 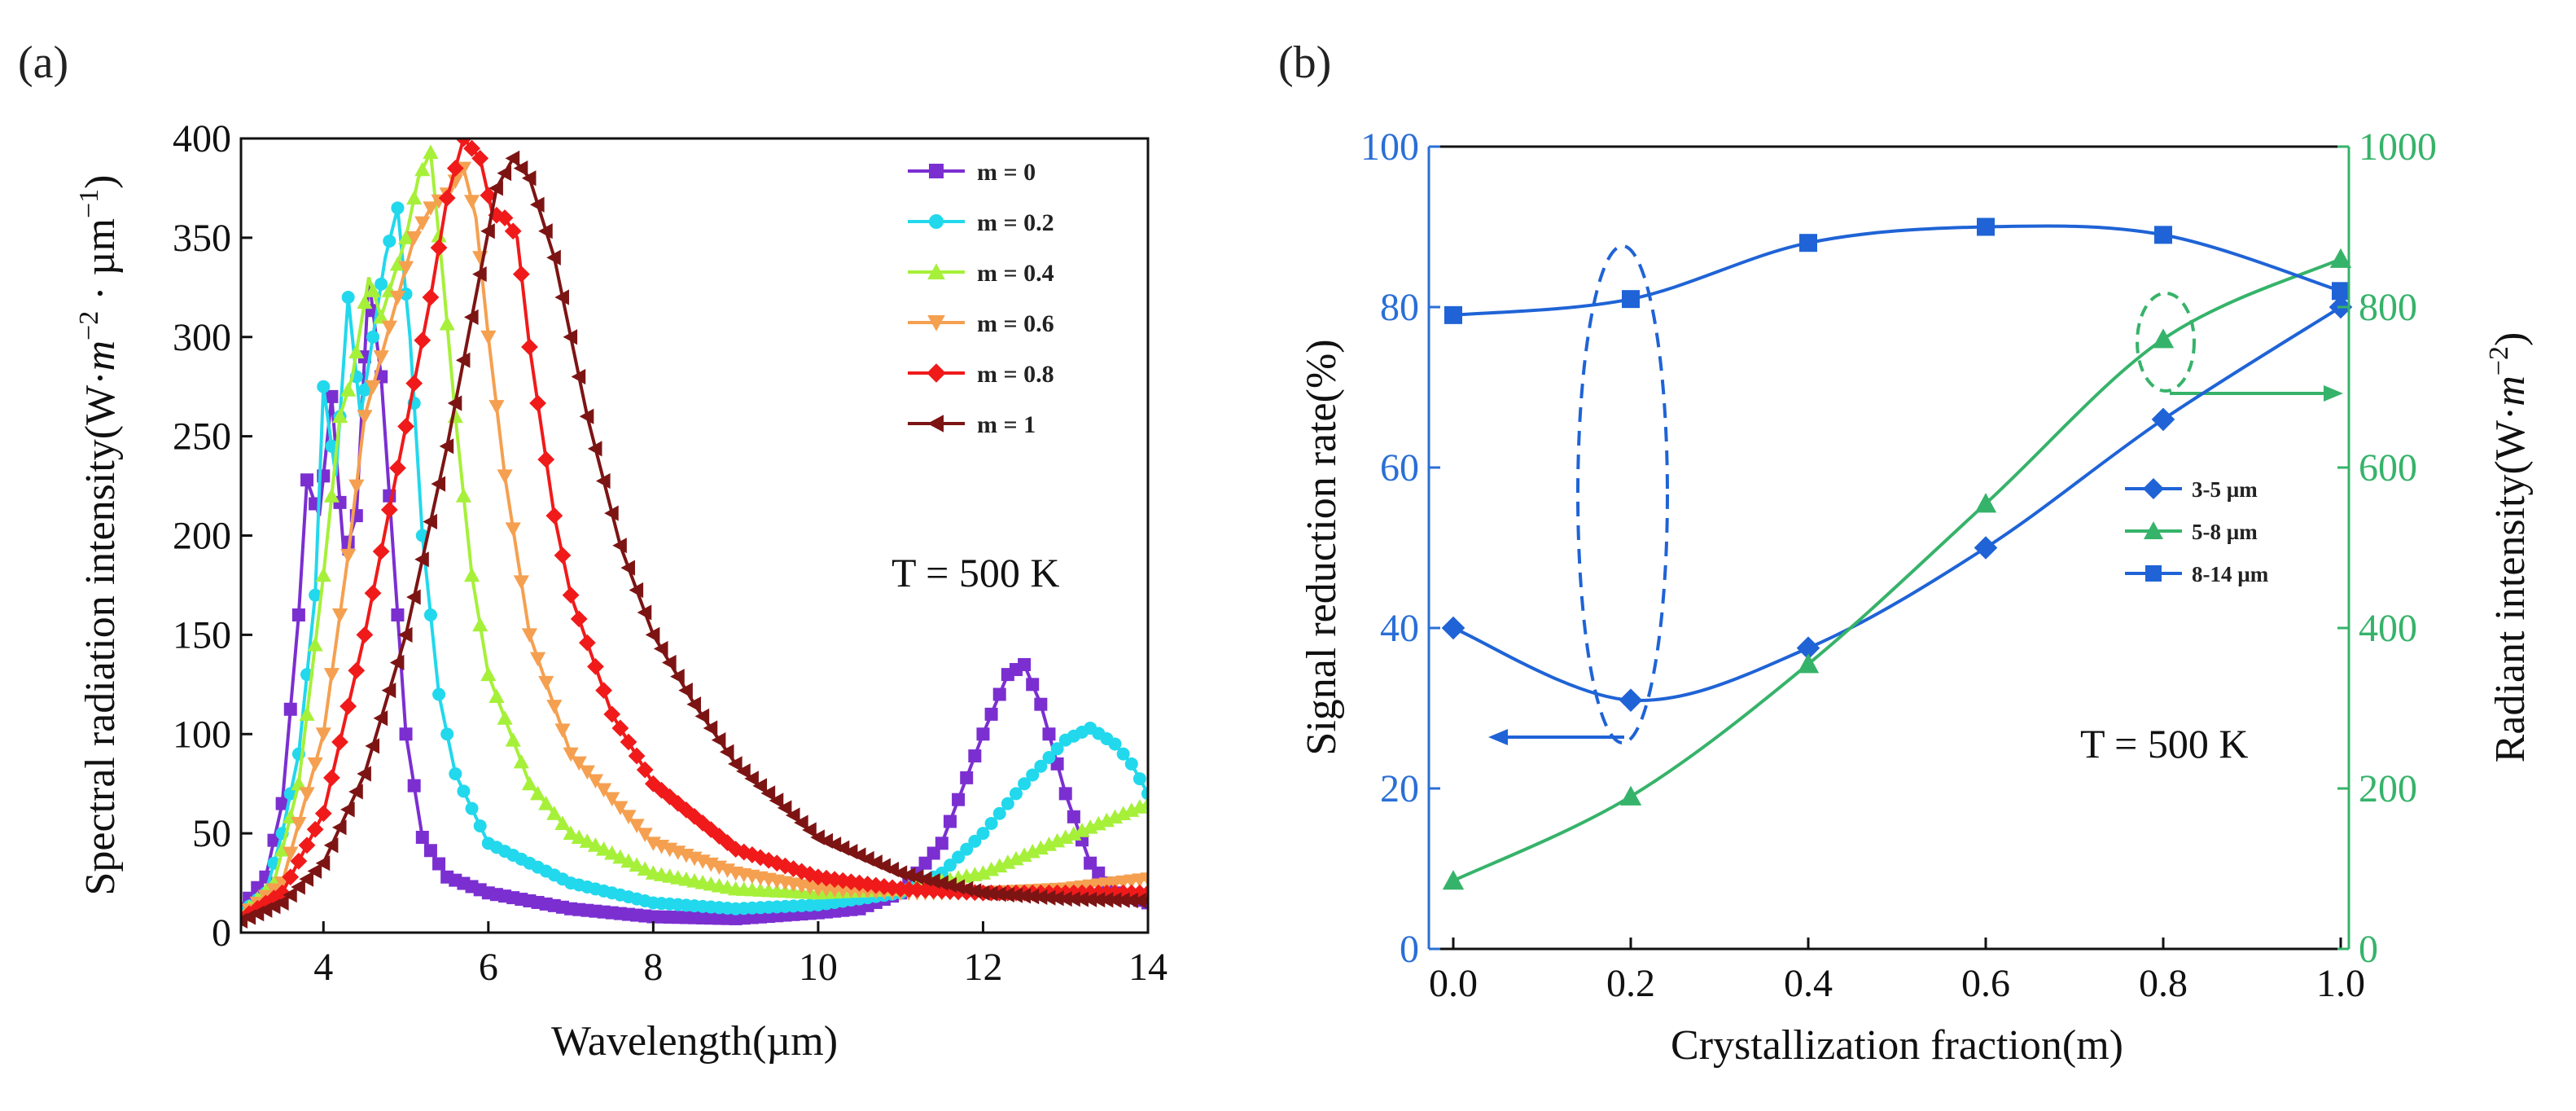 What do you see at coordinates (2388, 788) in the screenshot?
I see `right-y-tick-label: 200` at bounding box center [2388, 788].